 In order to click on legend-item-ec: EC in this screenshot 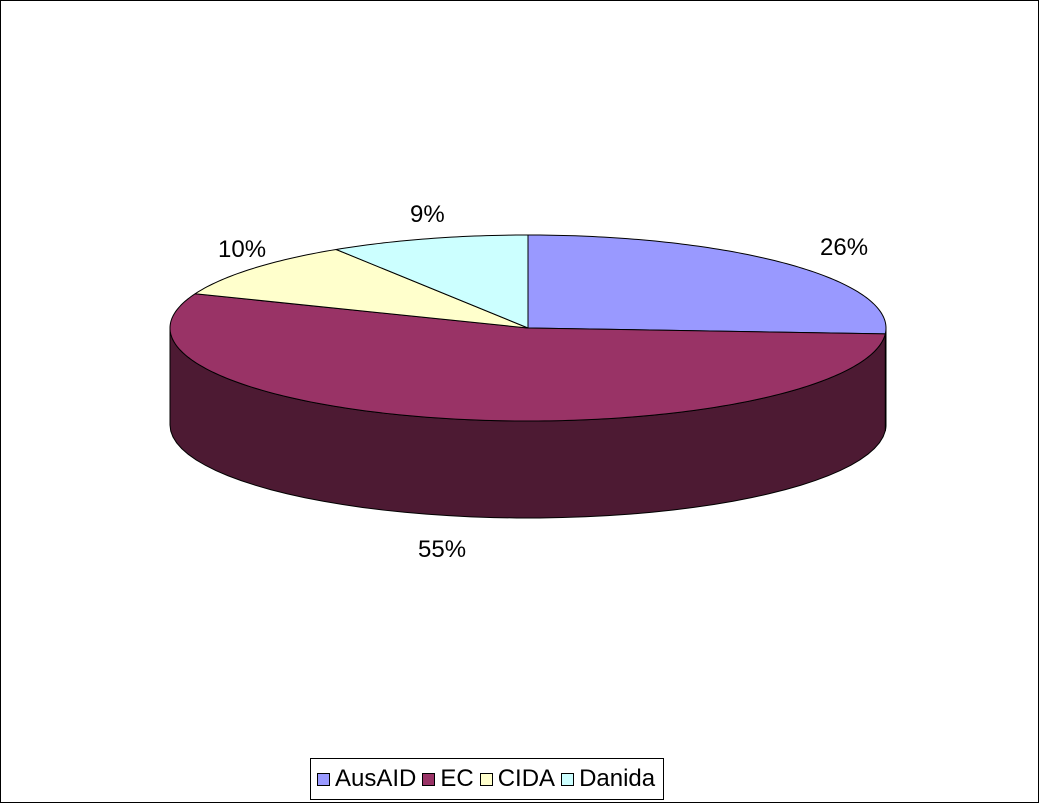, I will do `click(448, 779)`.